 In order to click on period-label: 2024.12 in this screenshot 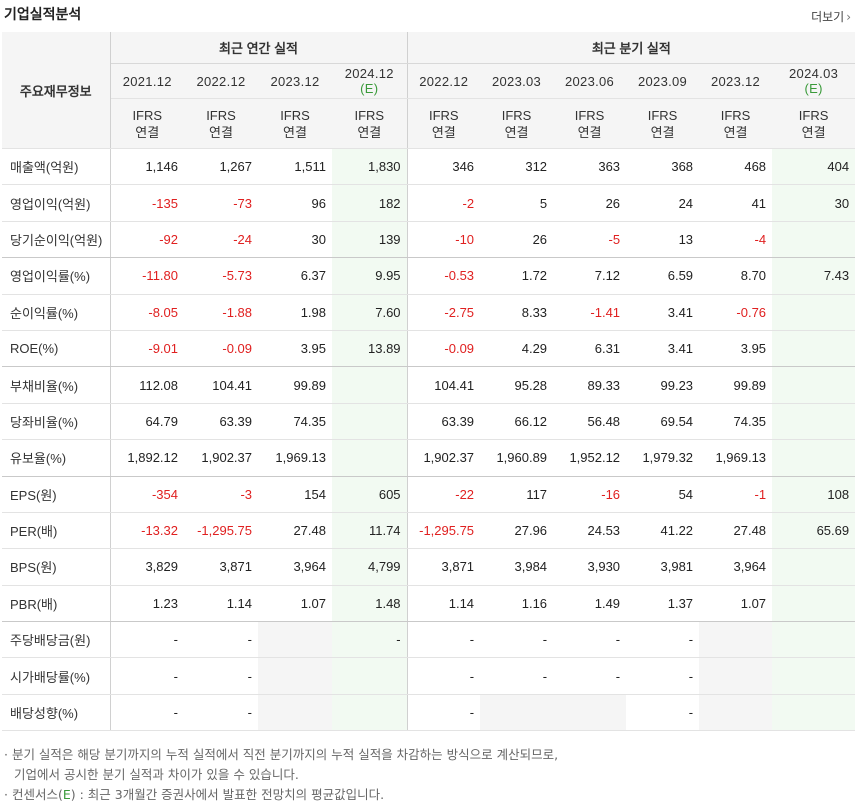, I will do `click(369, 73)`.